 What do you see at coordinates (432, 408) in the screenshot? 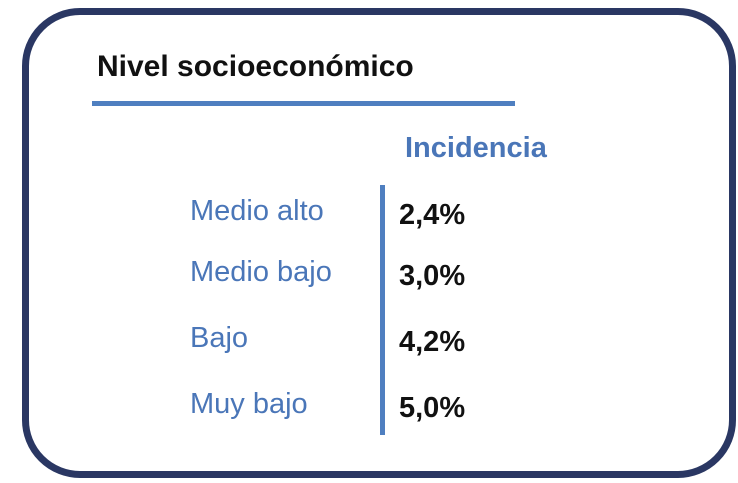
I see `row-value: 5,0%` at bounding box center [432, 408].